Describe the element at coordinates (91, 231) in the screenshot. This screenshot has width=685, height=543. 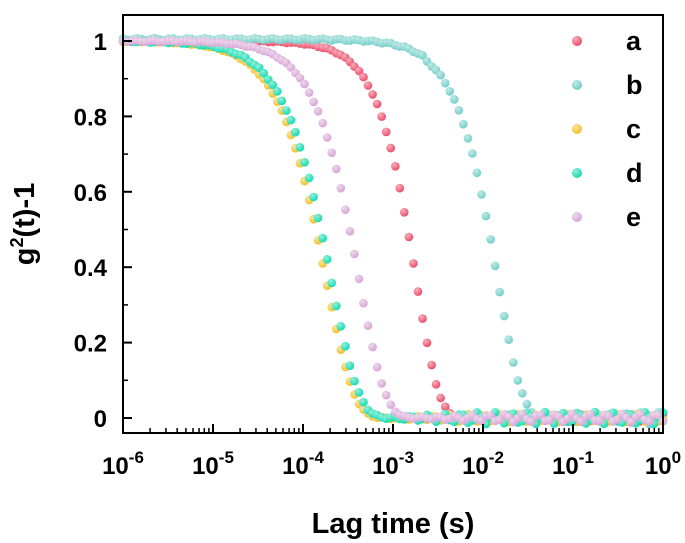
I see `y-tick-labels: 0 0.2 0.4 0.6 0.8 1` at that location.